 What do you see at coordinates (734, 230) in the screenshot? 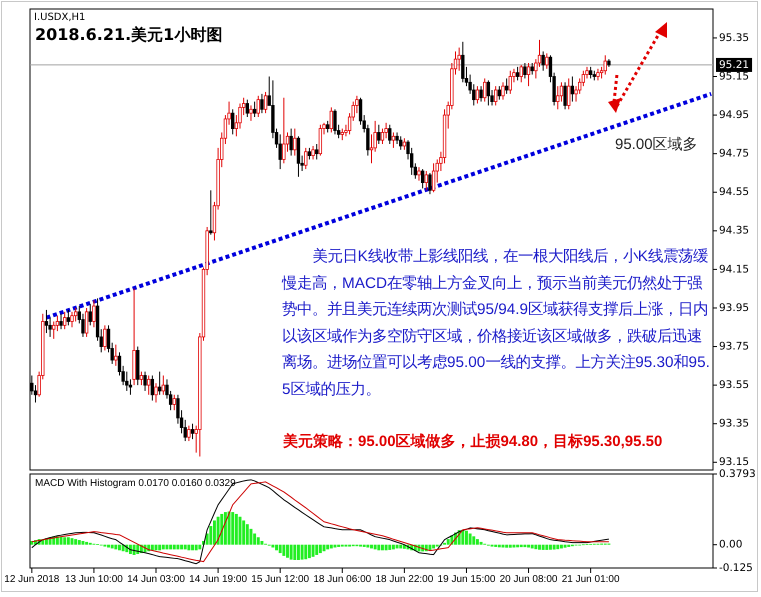
I see `y-tick-label: 94.35` at bounding box center [734, 230].